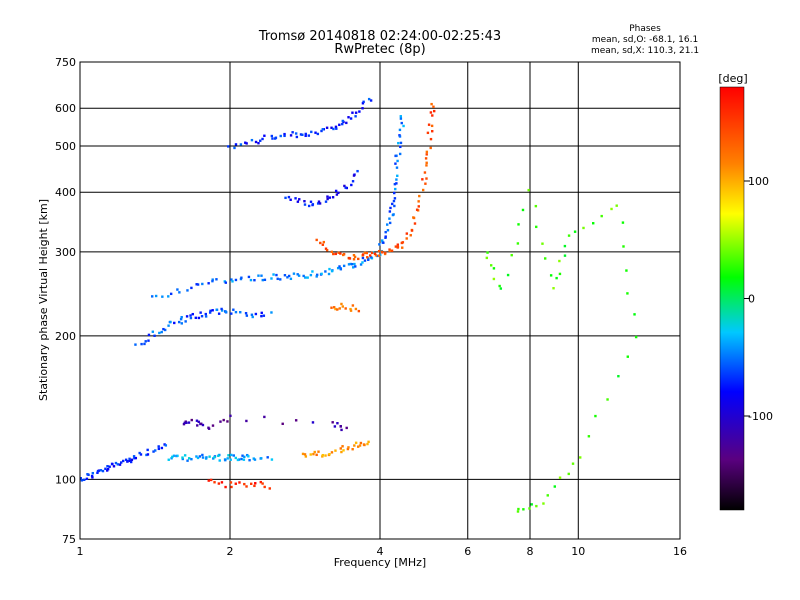 This screenshot has width=800, height=600. Describe the element at coordinates (760, 416) in the screenshot. I see `colorbar-tick-label: -100` at that location.